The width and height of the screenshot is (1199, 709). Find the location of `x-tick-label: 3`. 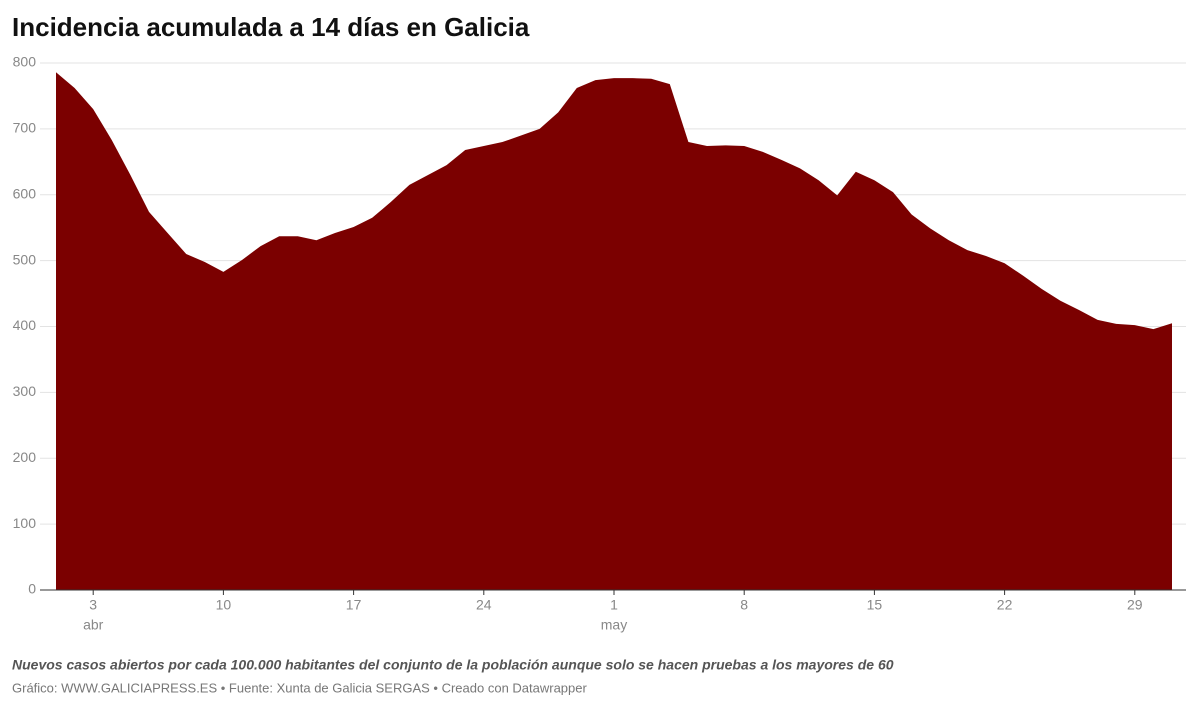

x-tick-label: 3 is located at coordinates (93, 605).